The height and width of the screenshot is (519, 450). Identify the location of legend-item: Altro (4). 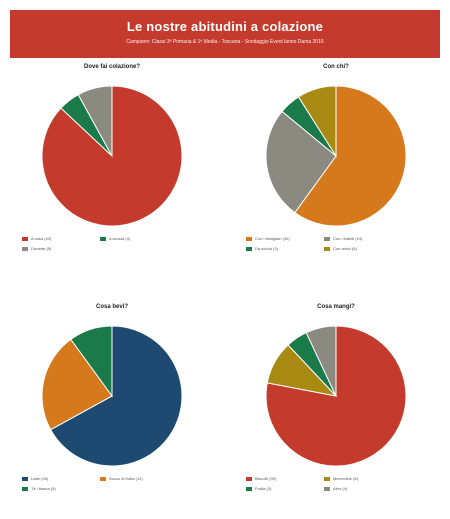
(335, 488).